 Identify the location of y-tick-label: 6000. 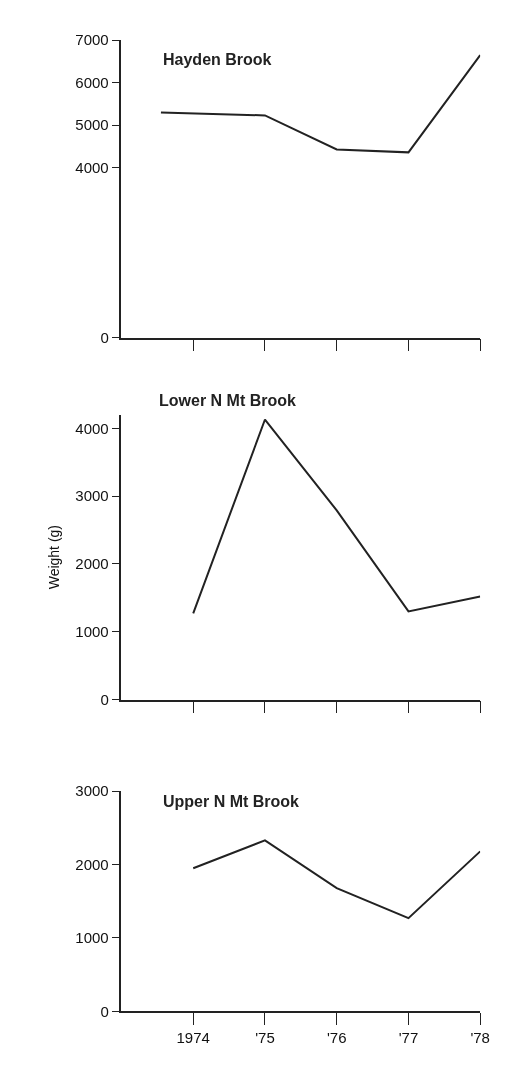
(92, 82).